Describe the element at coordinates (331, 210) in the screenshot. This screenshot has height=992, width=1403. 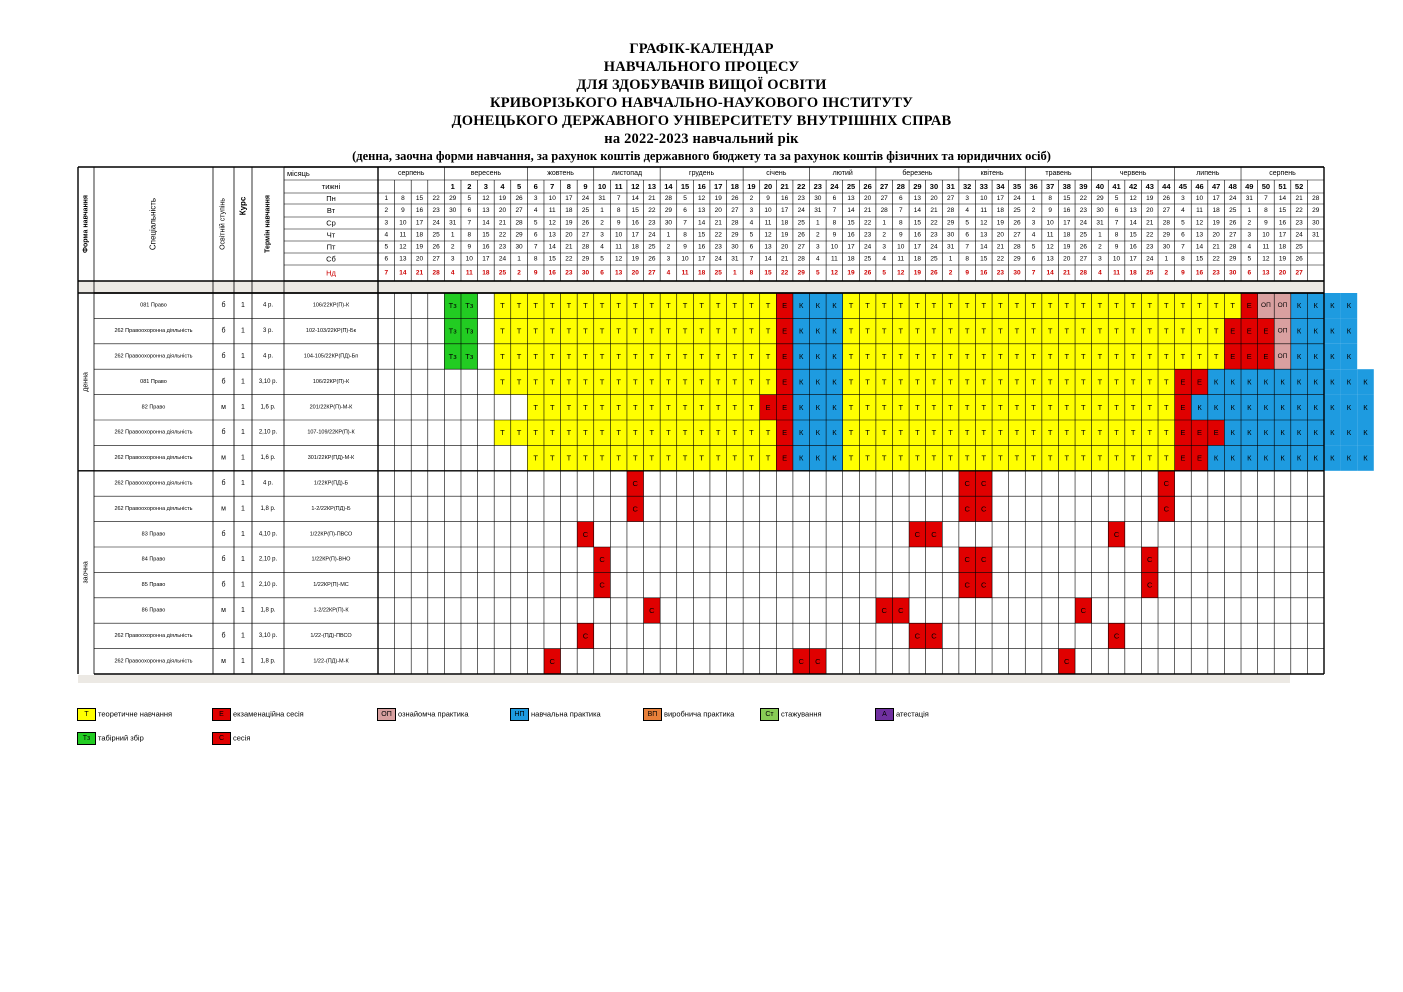
I see `day-name: Вт` at that location.